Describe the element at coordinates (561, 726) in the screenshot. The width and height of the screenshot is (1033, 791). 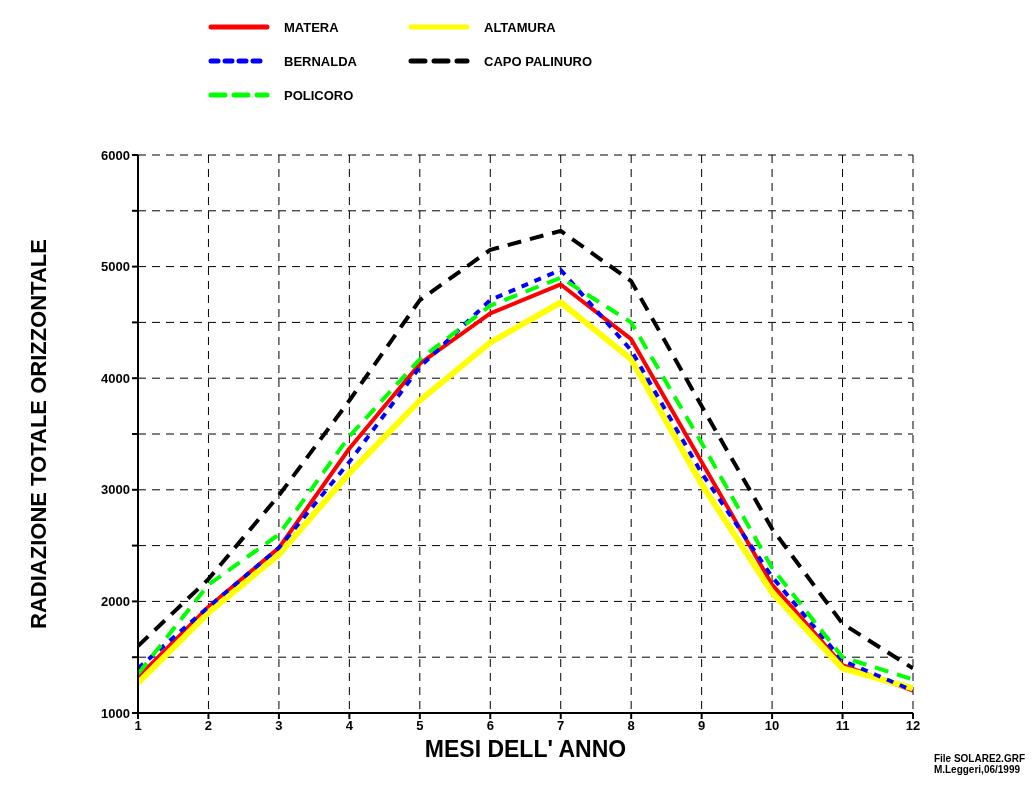
I see `x-tick-label: 7` at that location.